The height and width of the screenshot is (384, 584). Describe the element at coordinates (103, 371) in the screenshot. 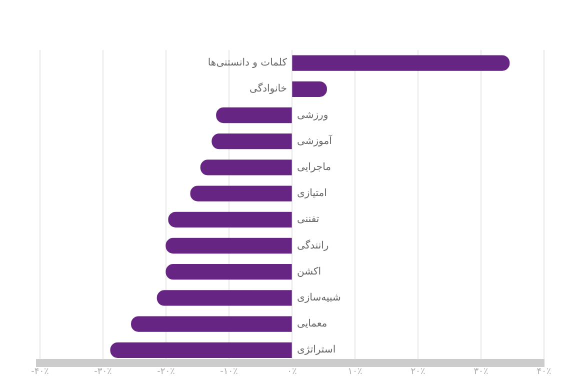

I see `x-tick-label: -۳۰٪` at that location.